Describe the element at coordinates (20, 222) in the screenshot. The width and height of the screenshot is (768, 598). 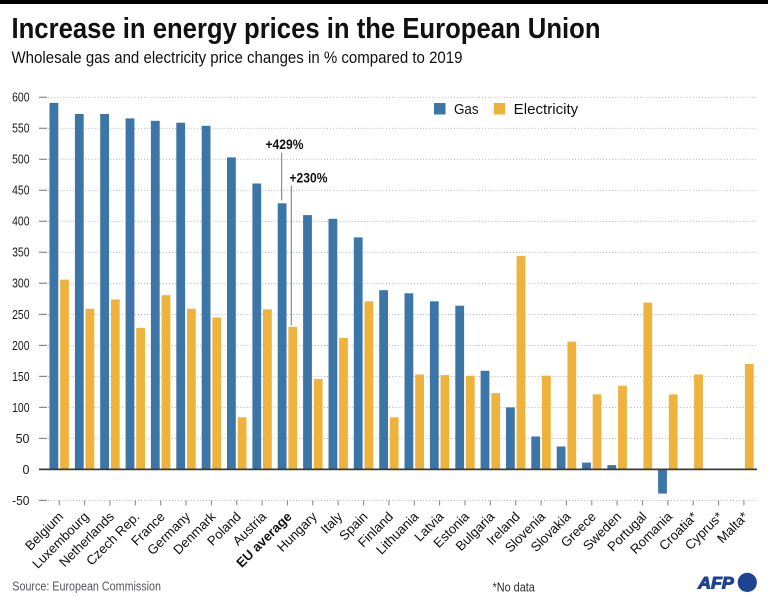
I see `svg-text: 400` at that location.